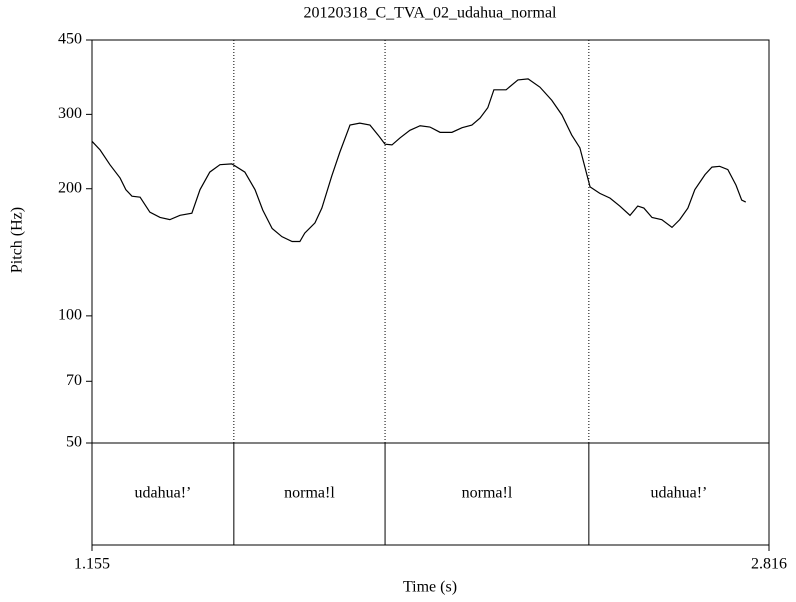 Image resolution: width=796 pixels, height=602 pixels. I want to click on x-tick-label: 1.155, so click(92, 564).